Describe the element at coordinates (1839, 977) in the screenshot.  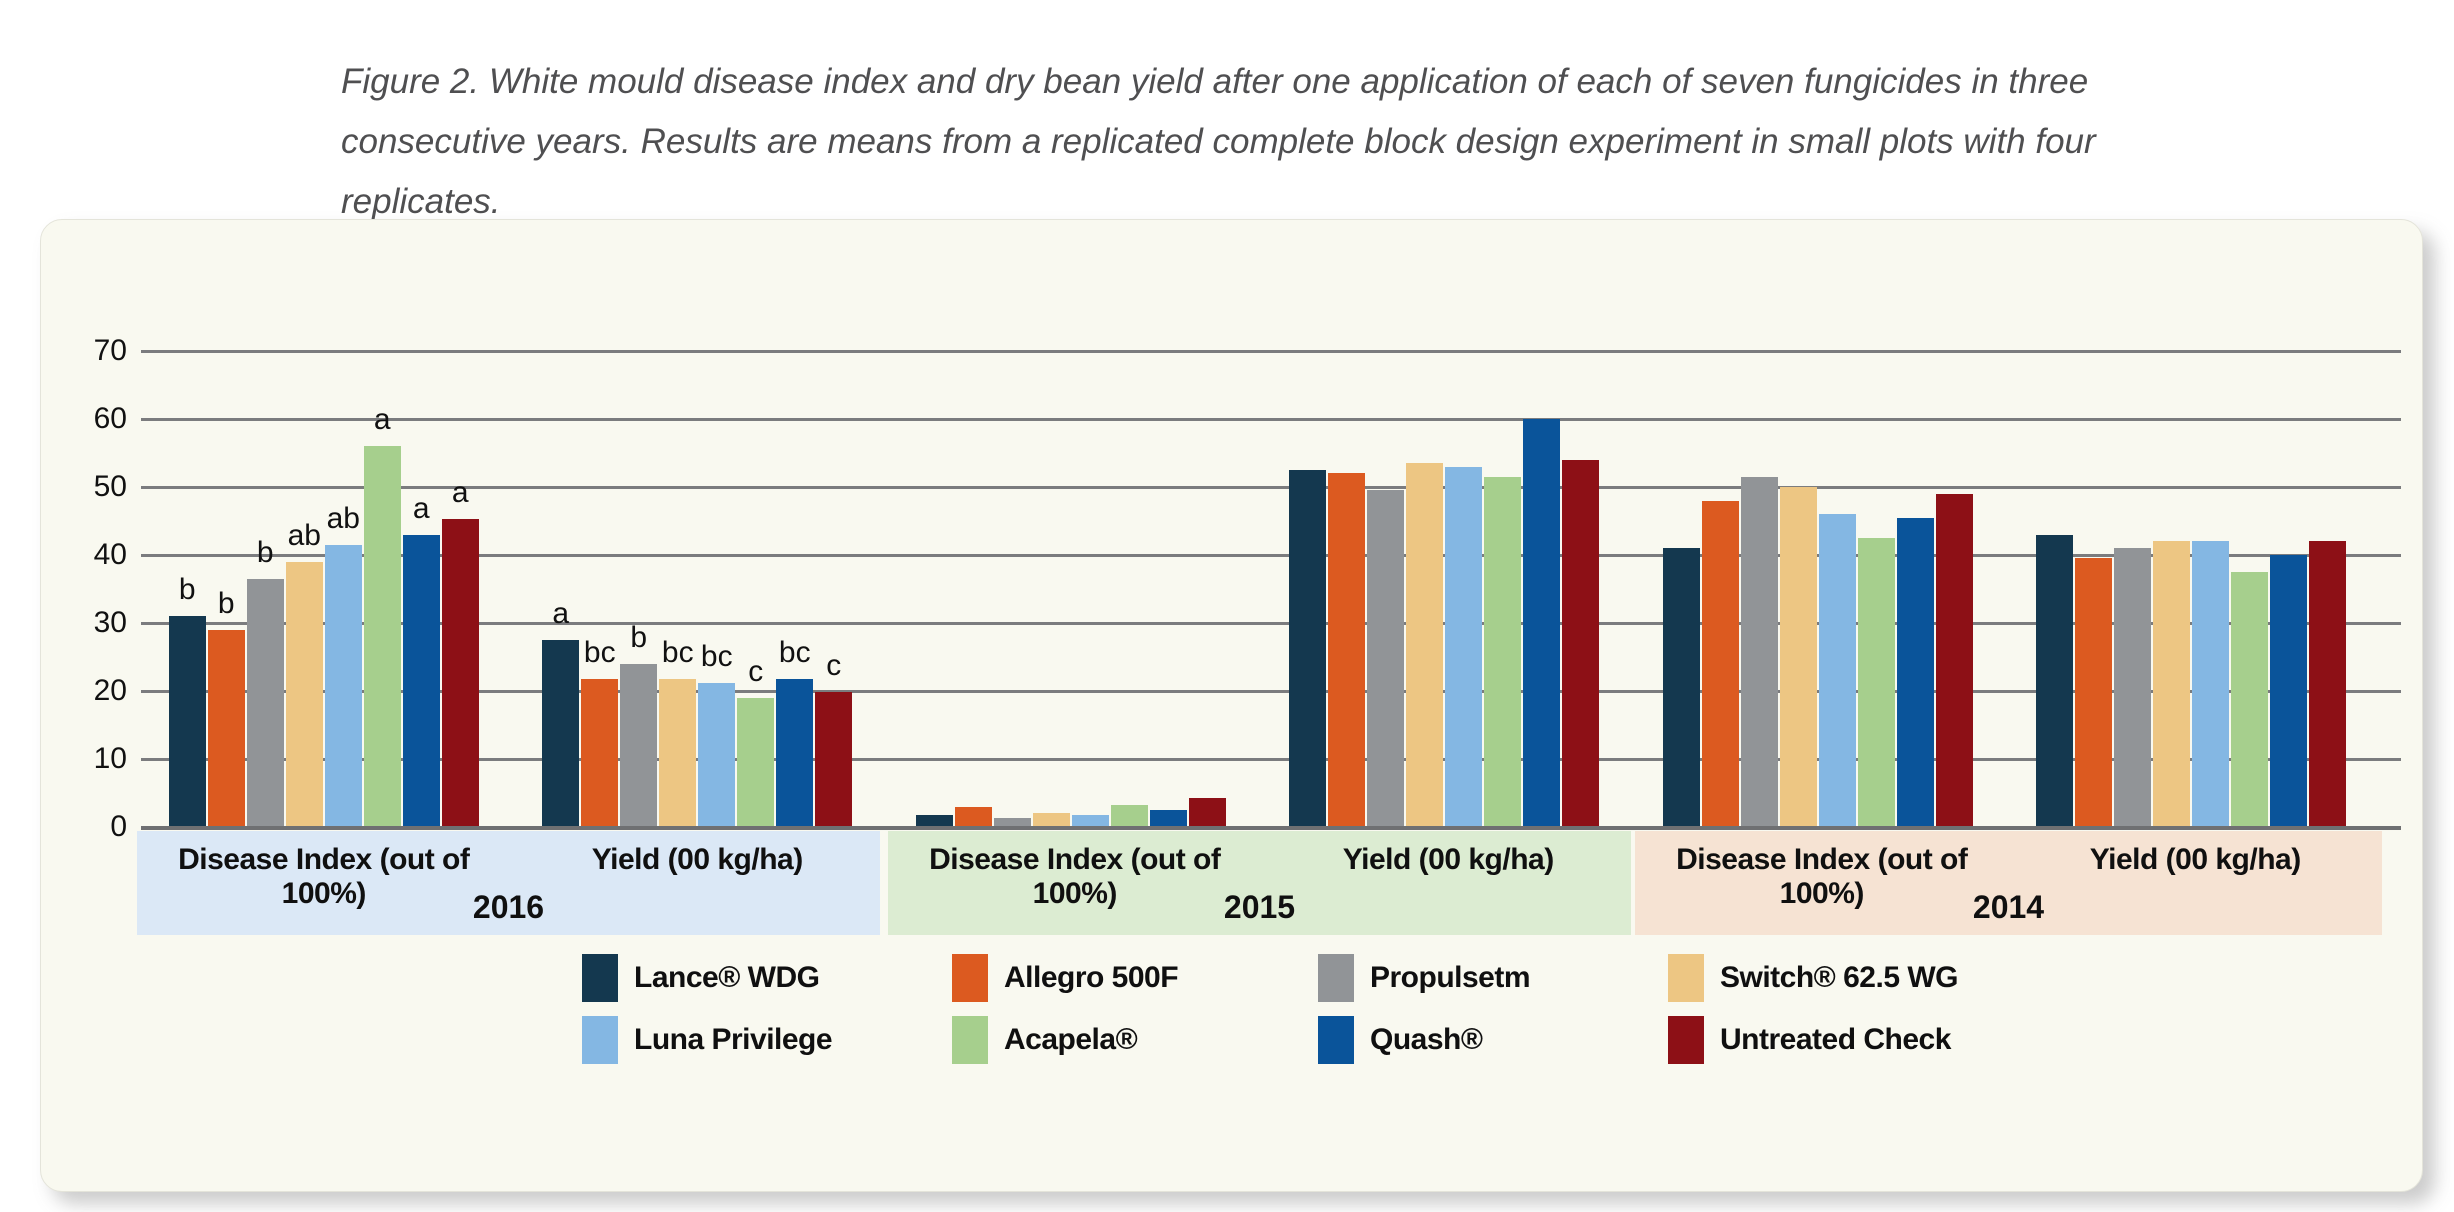
I see `legend-label: Switch® 62.5 WG` at that location.